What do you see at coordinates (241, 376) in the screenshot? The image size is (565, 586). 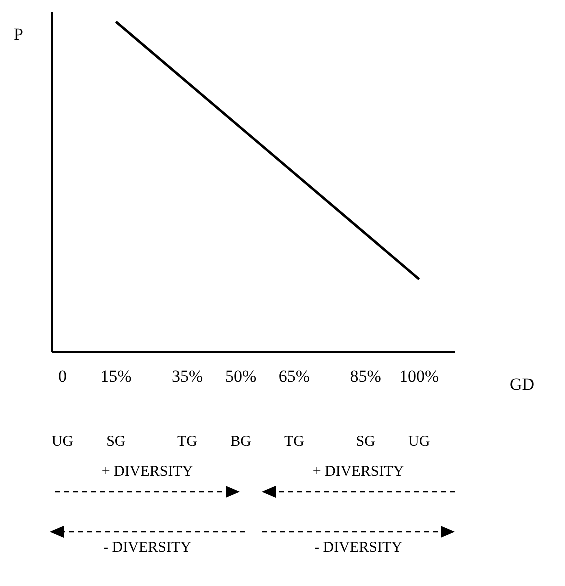 I see `x-tick-label: 50%` at bounding box center [241, 376].